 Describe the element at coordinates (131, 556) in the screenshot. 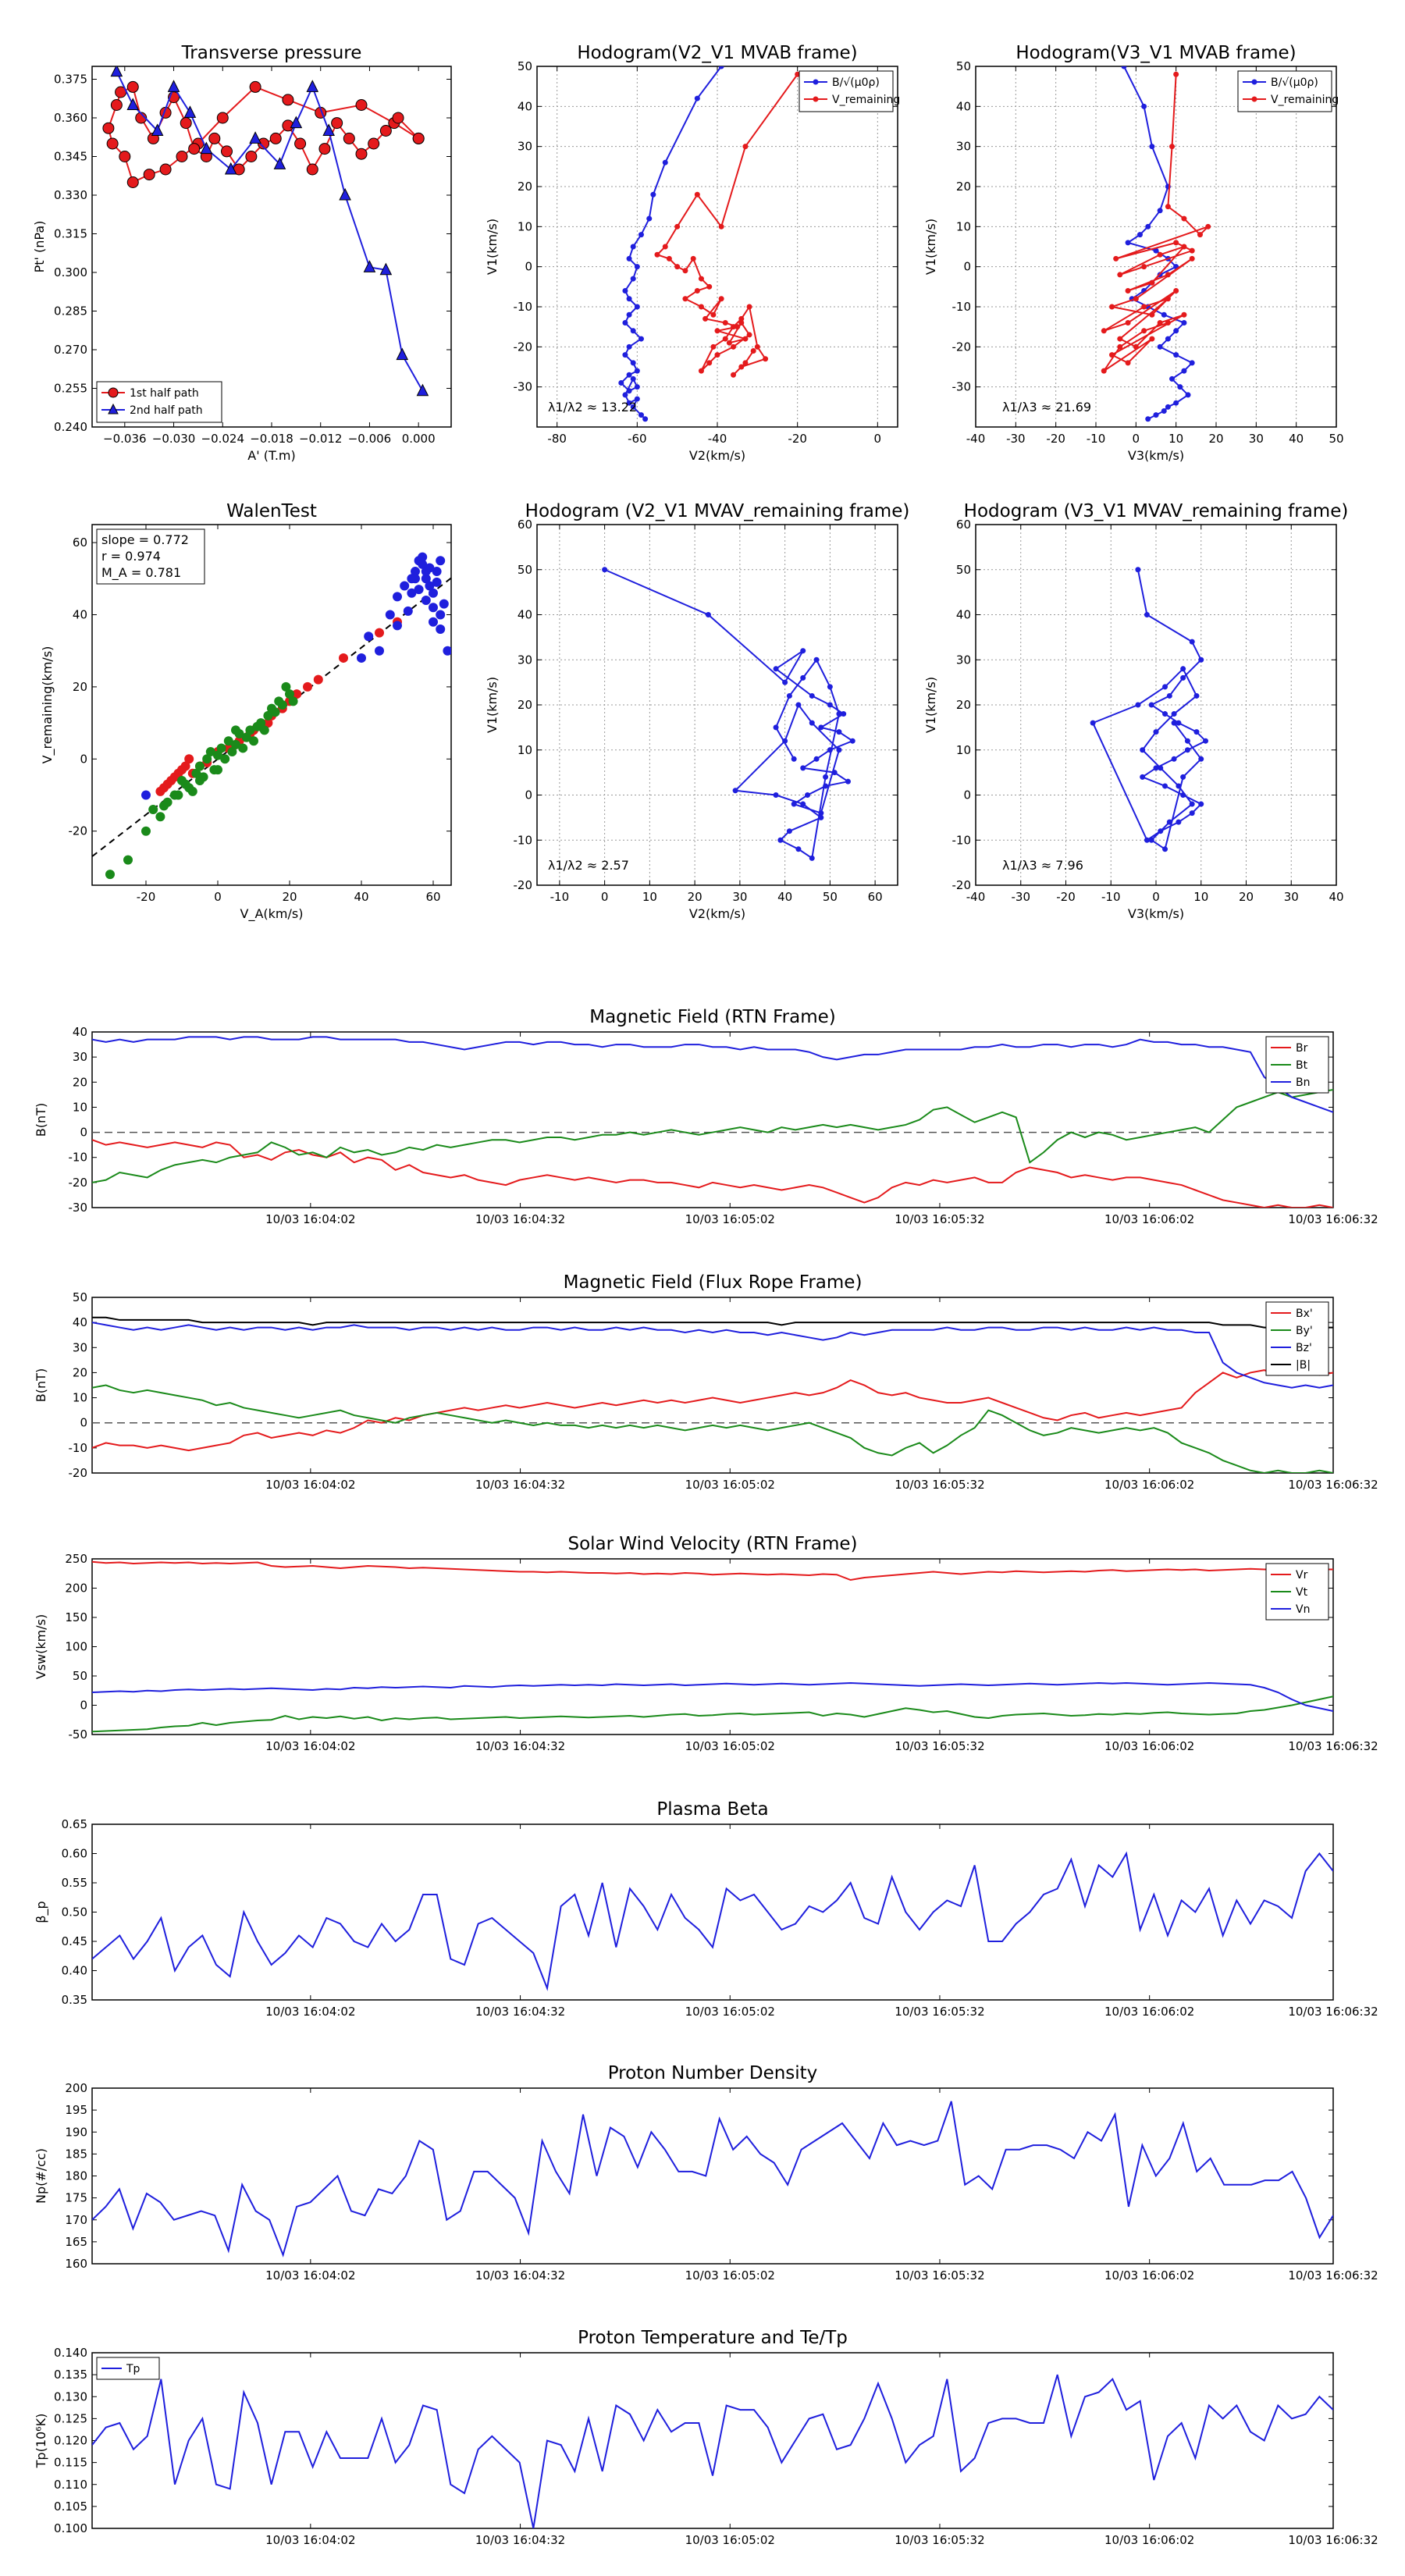

I see `stats-line: r = 0.974` at that location.